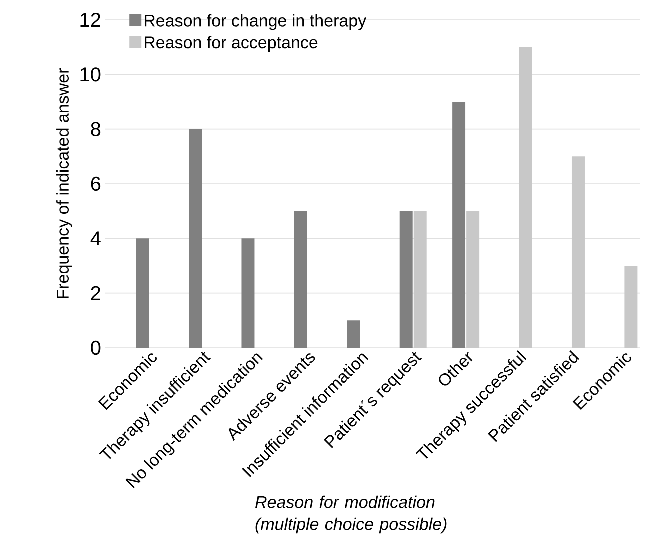 The image size is (646, 553). What do you see at coordinates (231, 44) in the screenshot?
I see `legend-label: Reason for acceptance` at bounding box center [231, 44].